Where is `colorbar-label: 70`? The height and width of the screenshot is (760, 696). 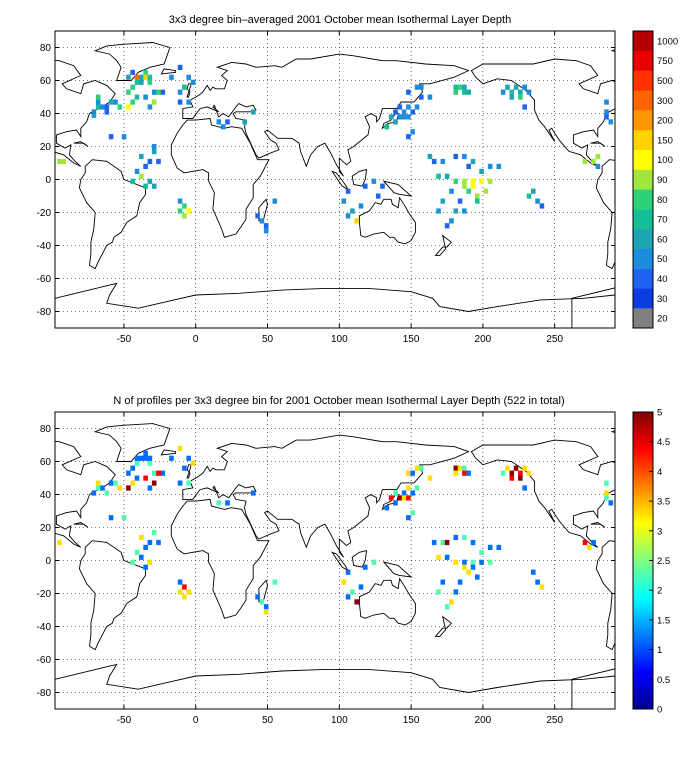 colorbar-label: 70 is located at coordinates (662, 220).